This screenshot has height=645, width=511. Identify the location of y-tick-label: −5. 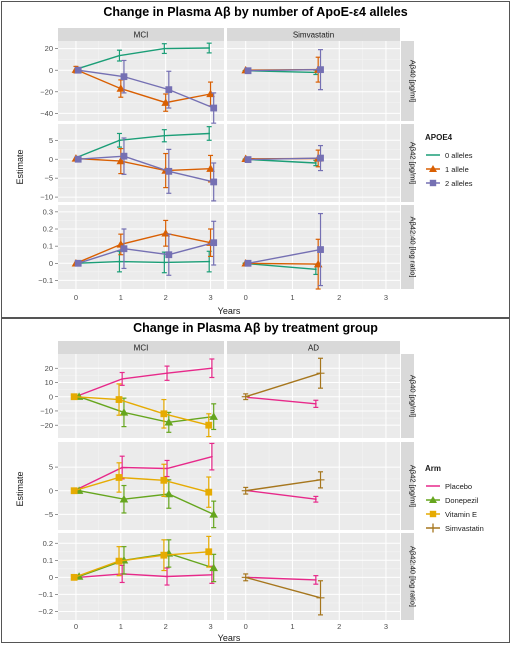
(48, 178).